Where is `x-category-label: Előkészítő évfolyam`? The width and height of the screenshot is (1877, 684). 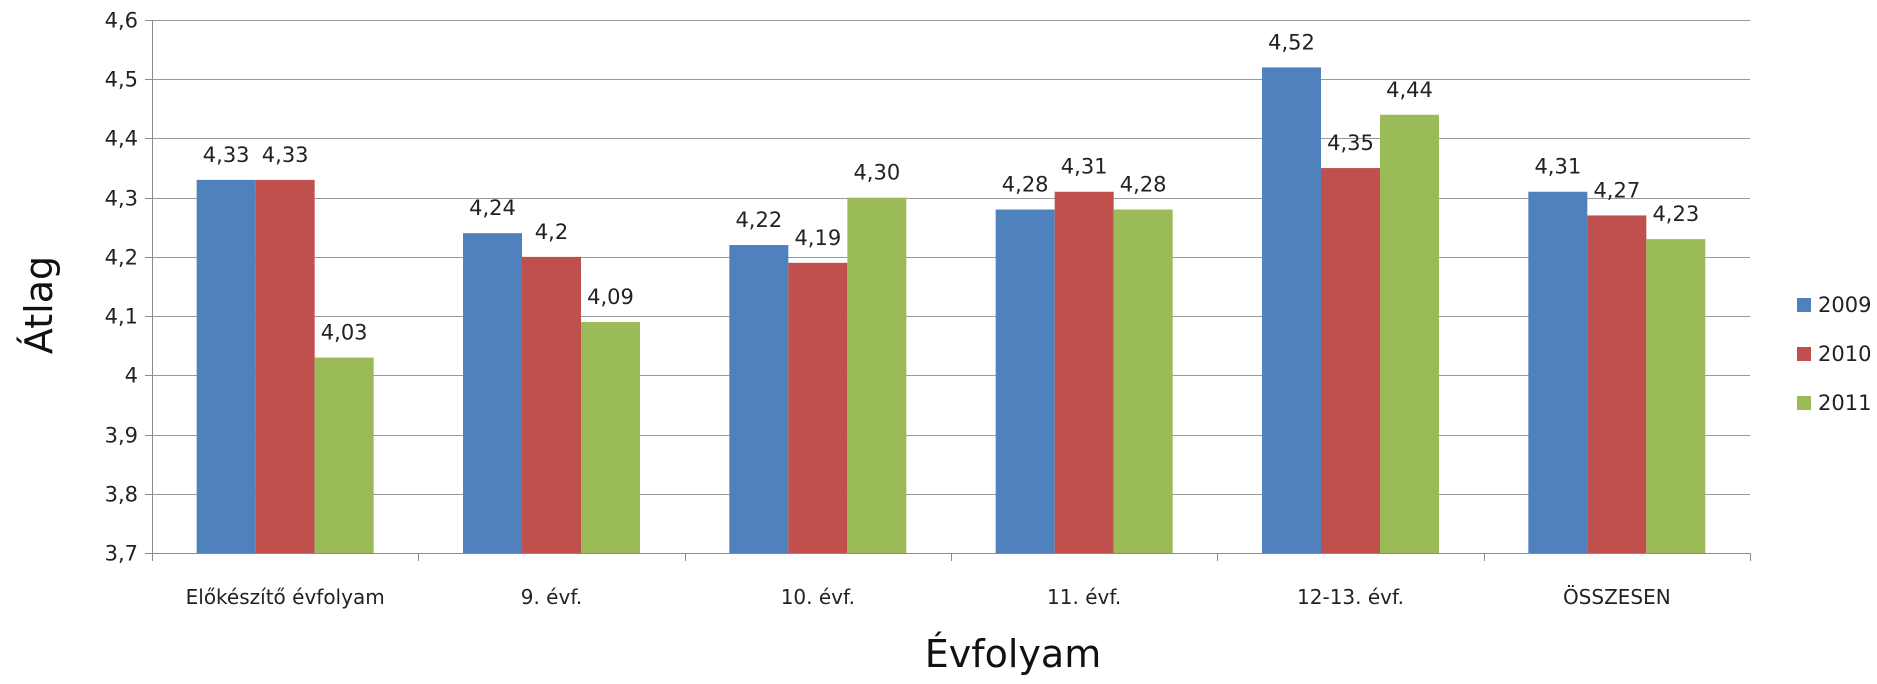 x-category-label: Előkészítő évfolyam is located at coordinates (285, 597).